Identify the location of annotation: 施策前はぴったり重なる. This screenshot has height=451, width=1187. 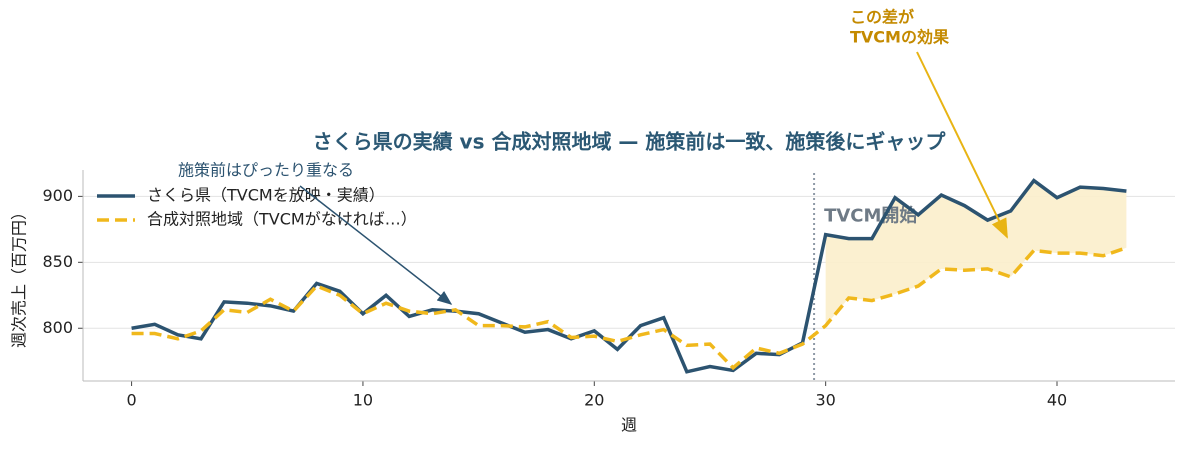
(266, 170).